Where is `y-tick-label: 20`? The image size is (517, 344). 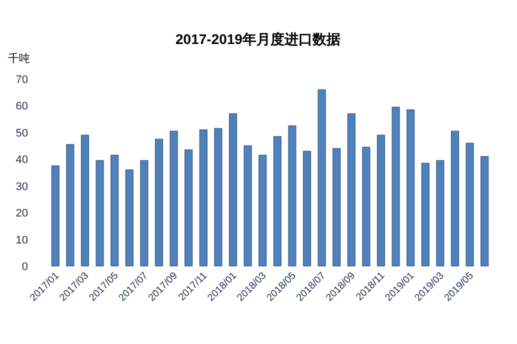 y-tick-label: 20 is located at coordinates (22, 214).